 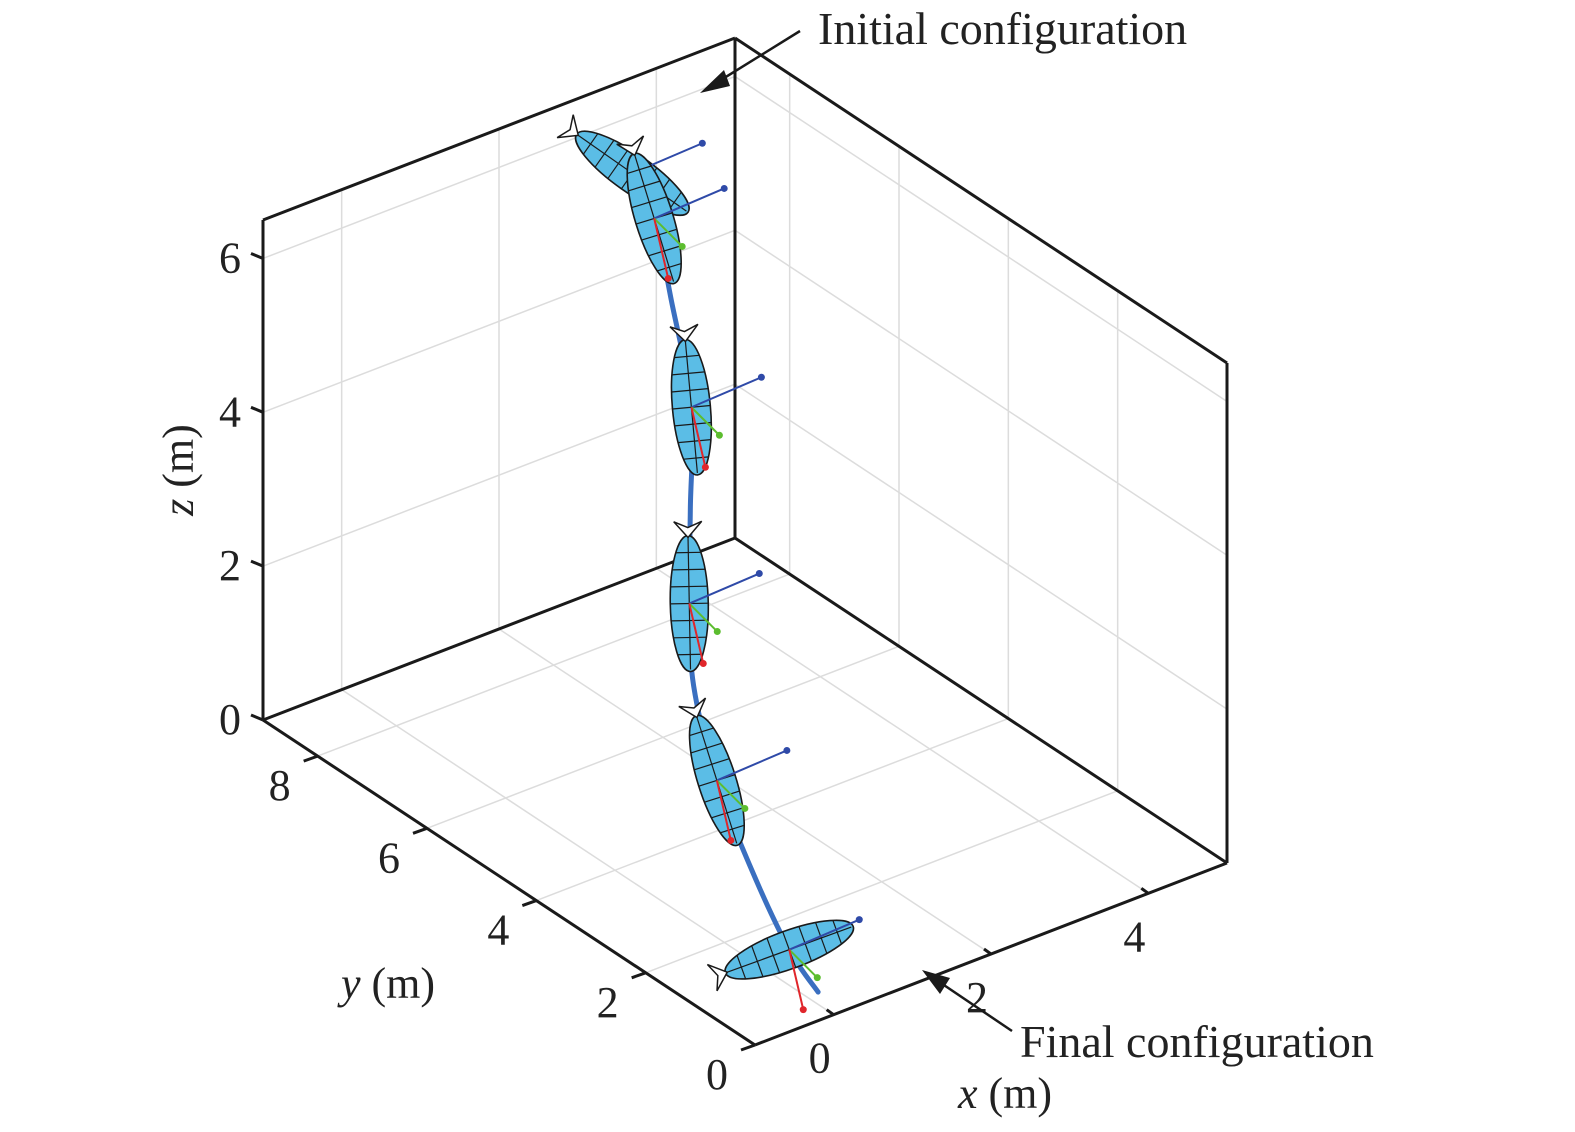 I want to click on initial-configuration-arrowhead, so click(x=715, y=81).